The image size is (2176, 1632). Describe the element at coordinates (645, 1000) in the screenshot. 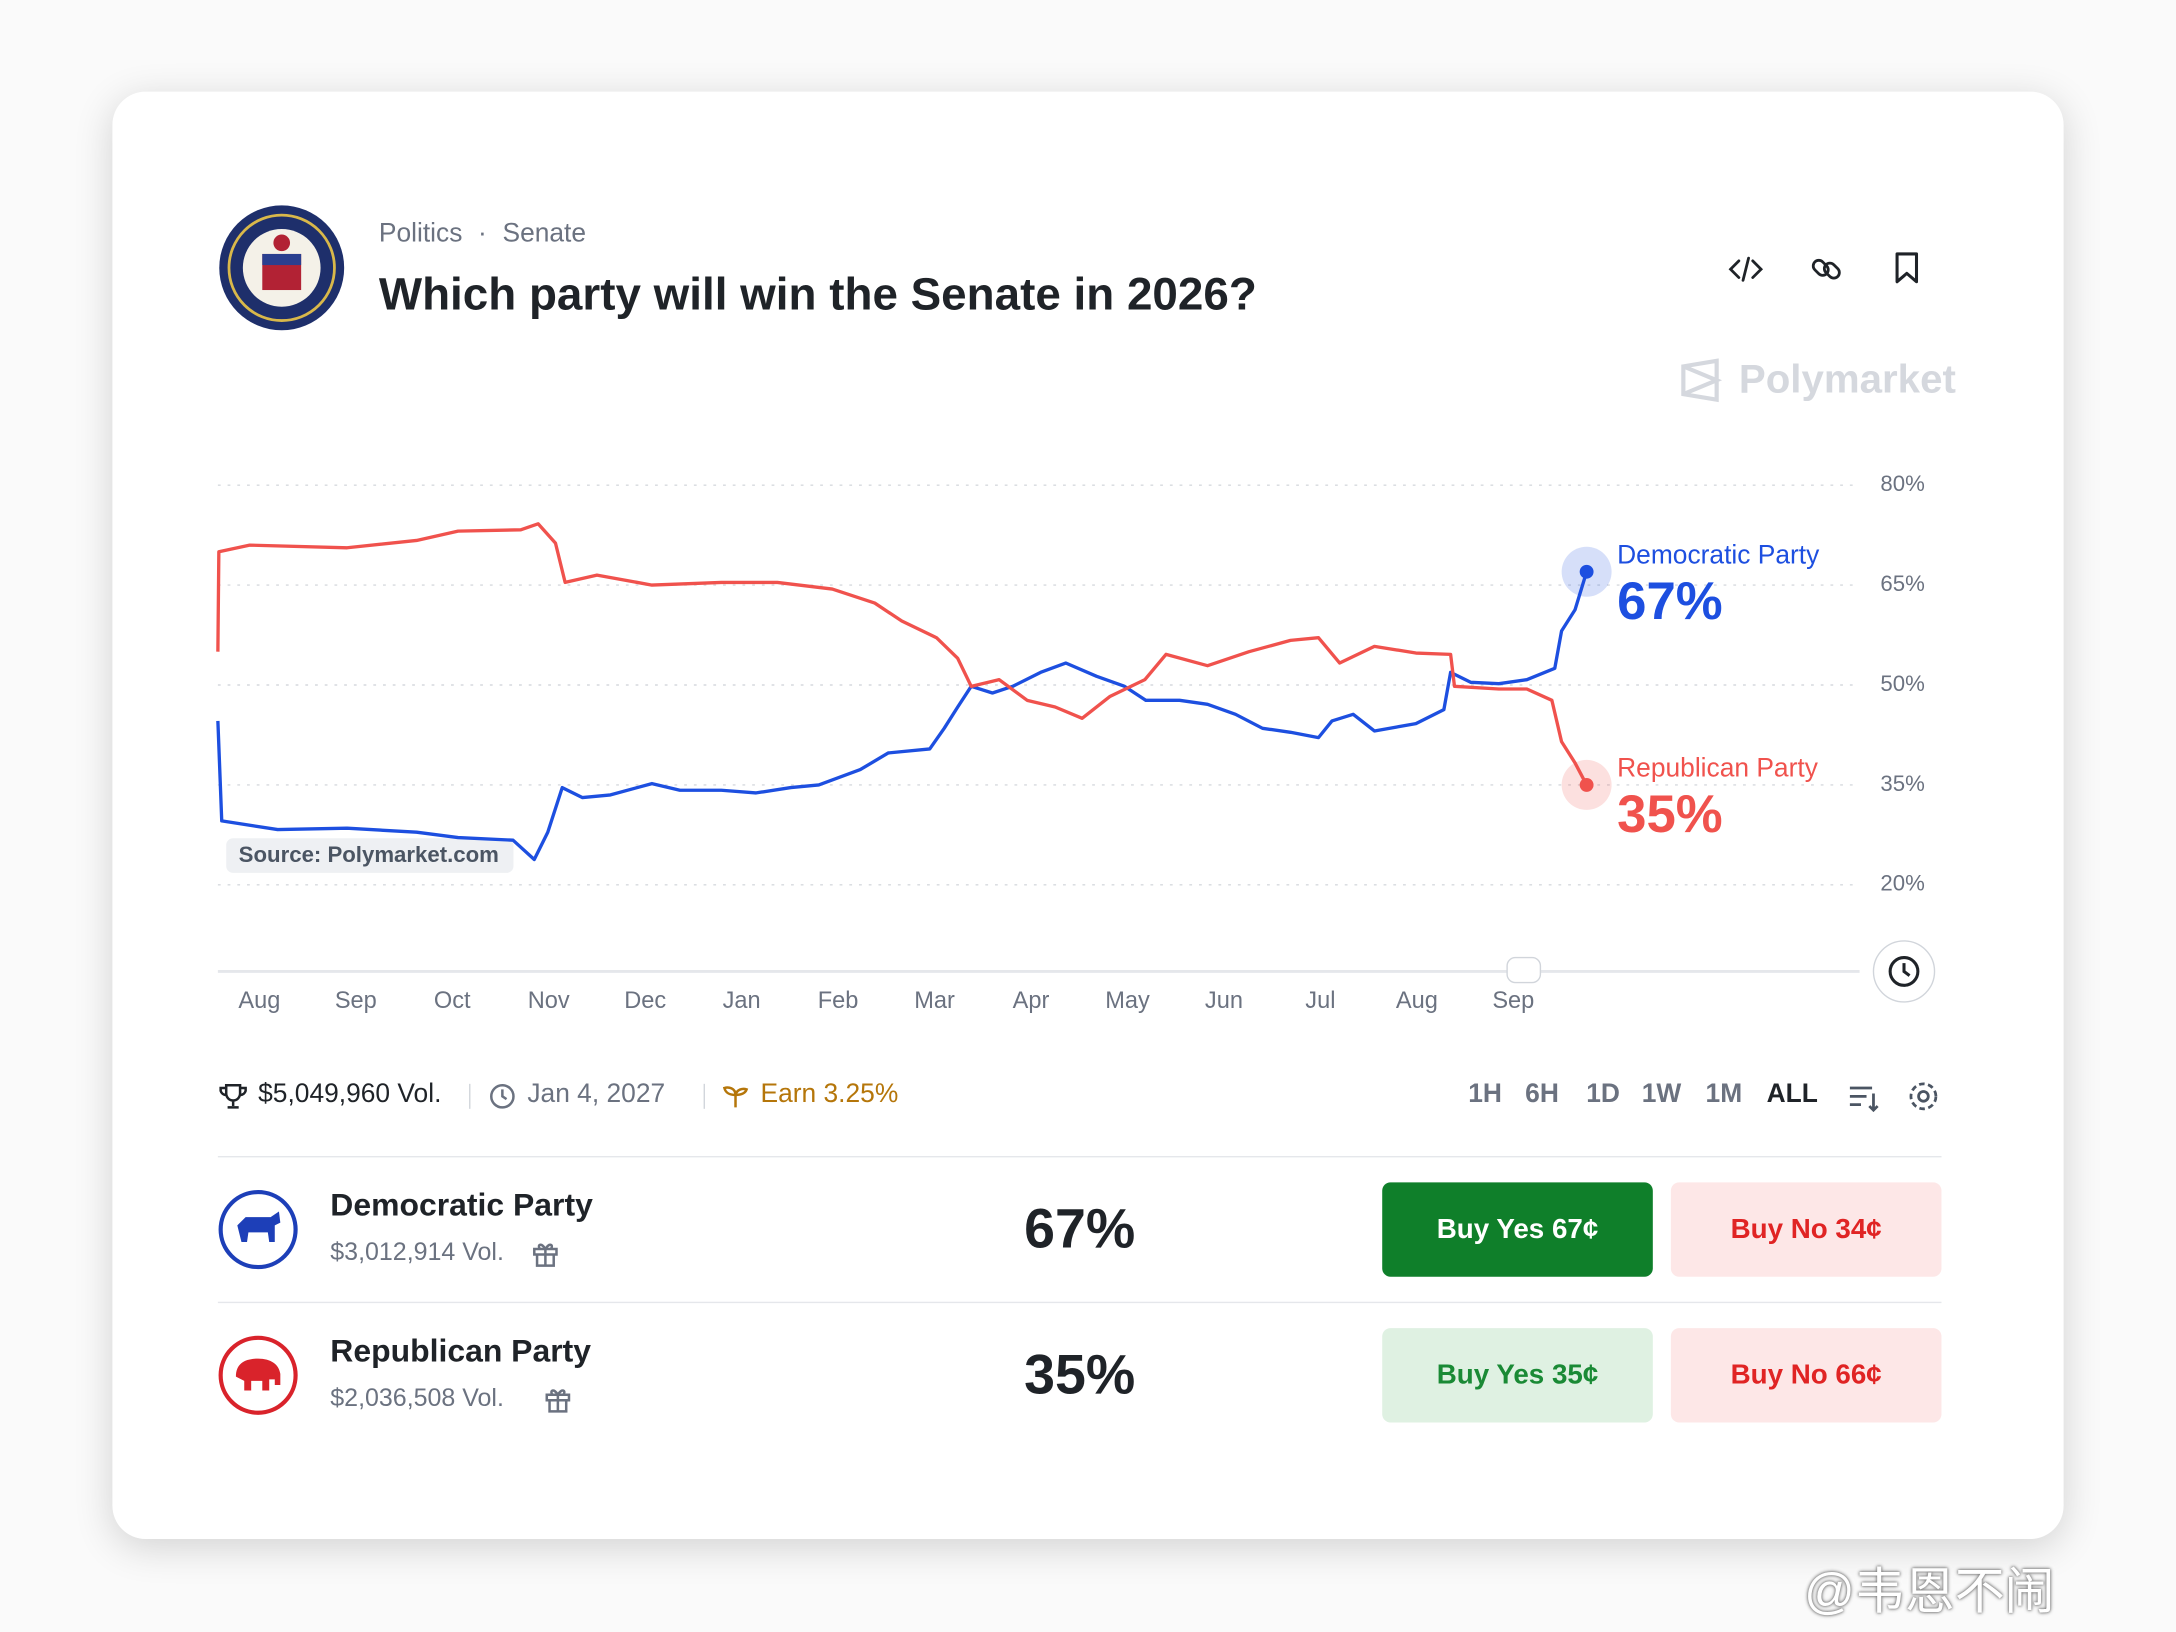

I see `x-tick-label: Dec` at that location.